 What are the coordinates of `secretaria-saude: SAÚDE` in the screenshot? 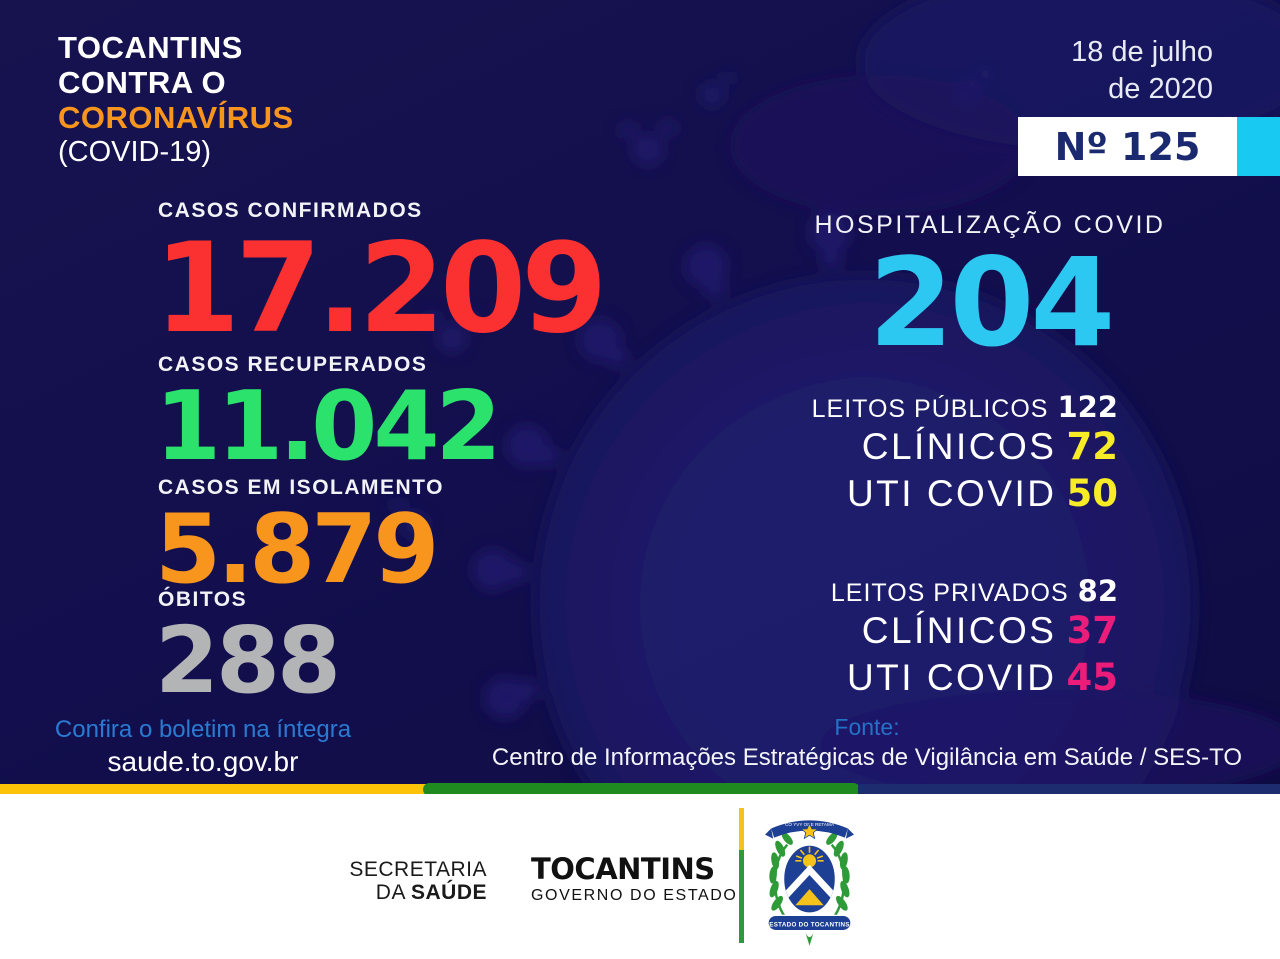 It's located at (448, 892).